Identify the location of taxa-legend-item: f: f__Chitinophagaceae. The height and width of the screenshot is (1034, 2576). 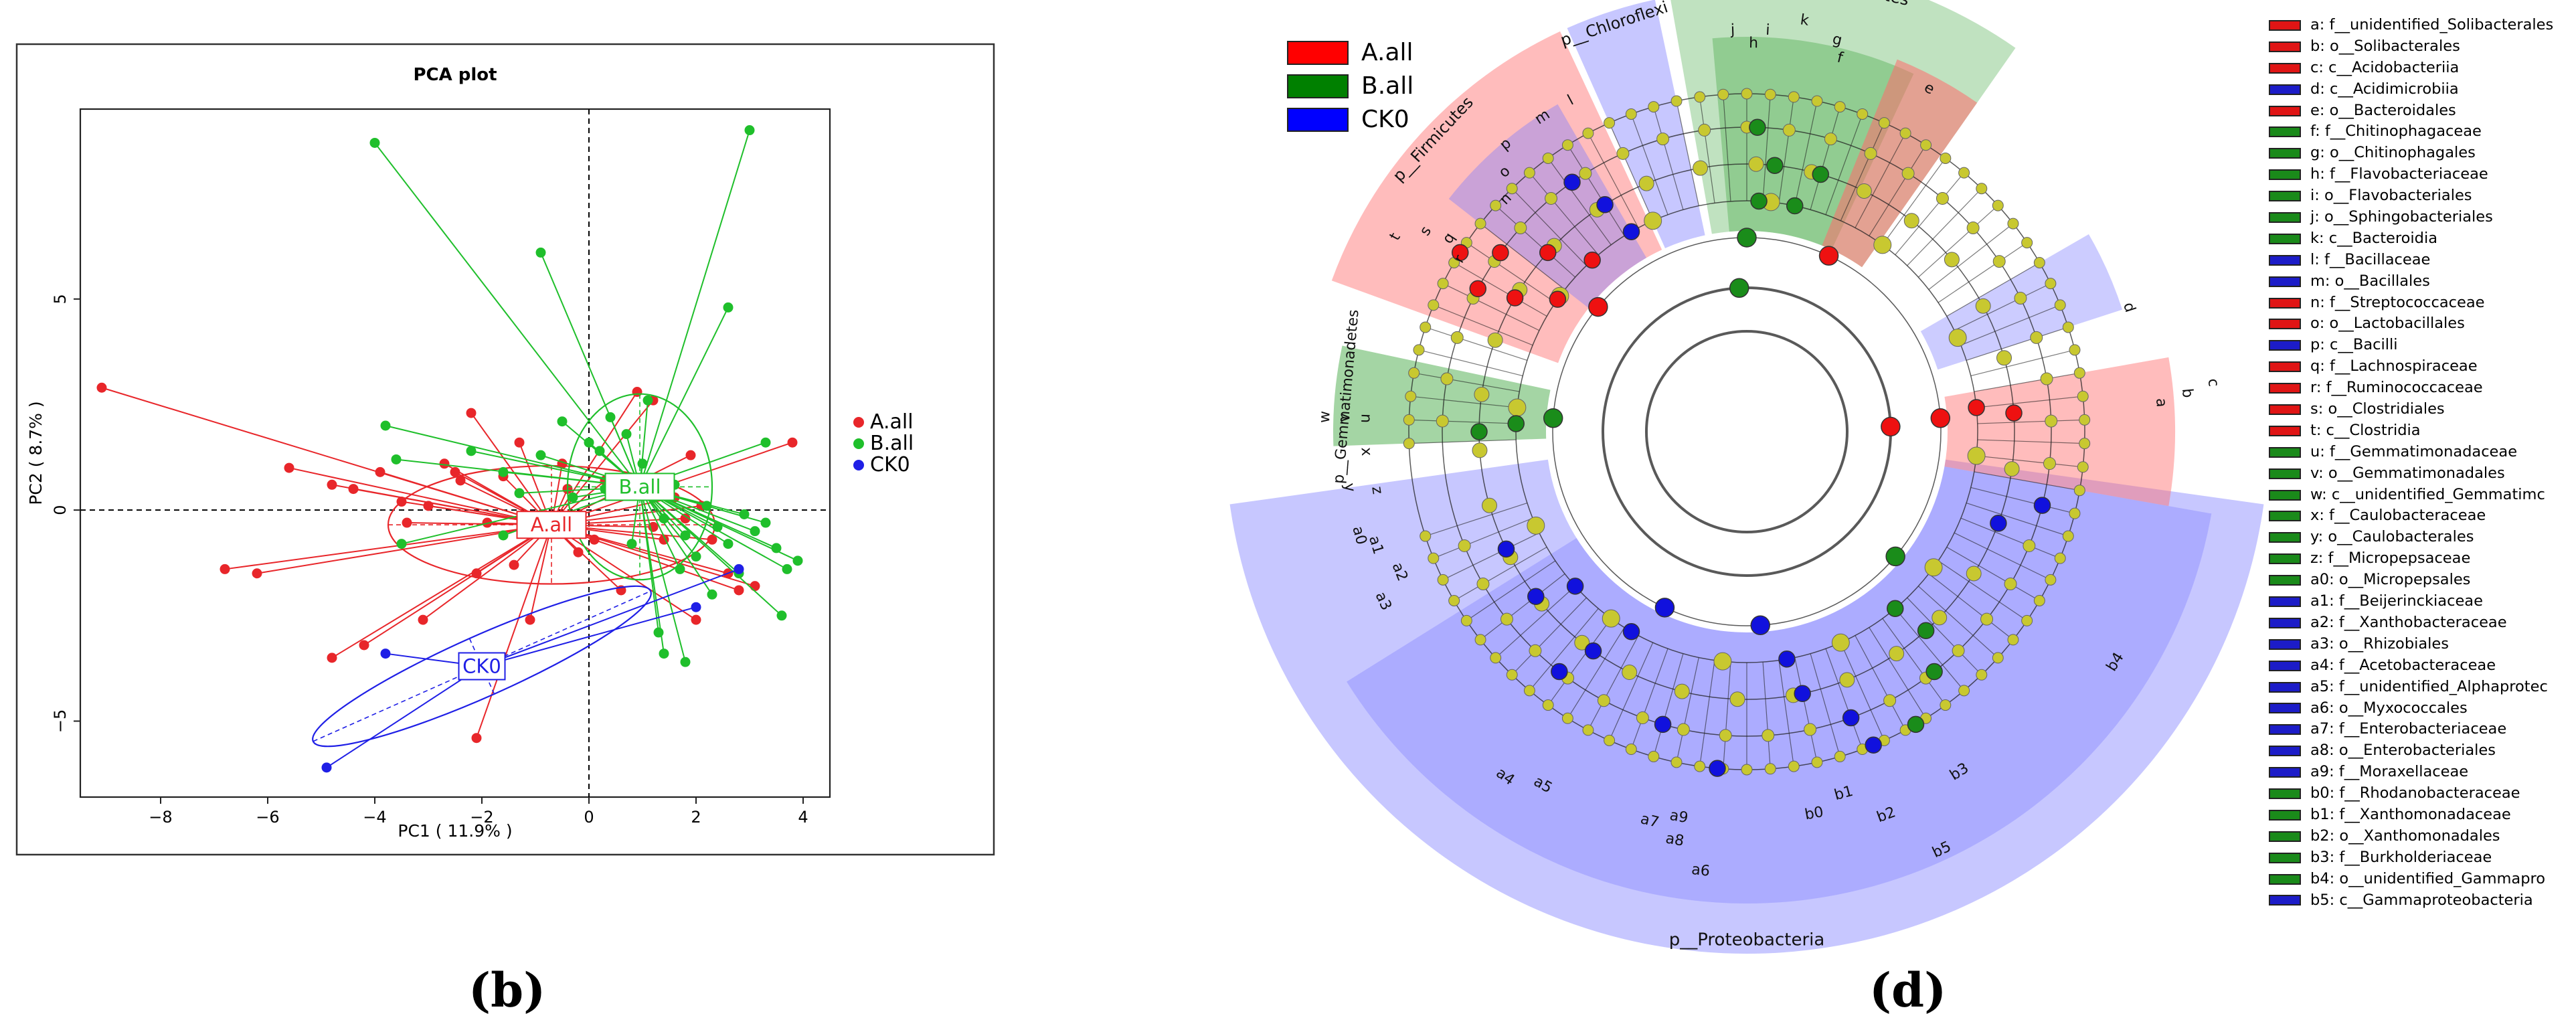
(2422, 132).